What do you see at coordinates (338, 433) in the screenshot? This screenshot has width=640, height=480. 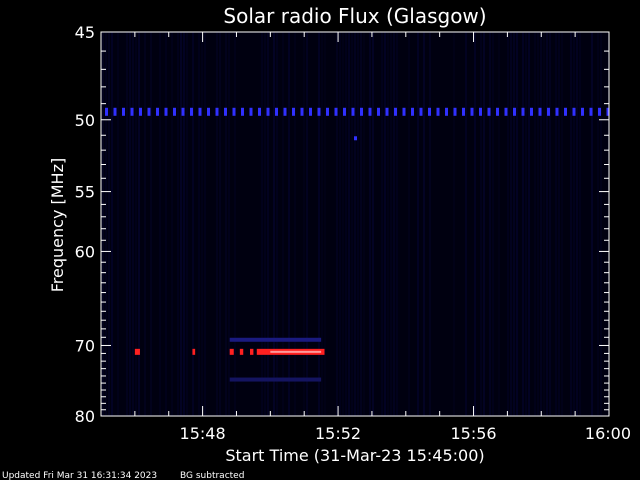 I see `x-tick-label: 15:52` at bounding box center [338, 433].